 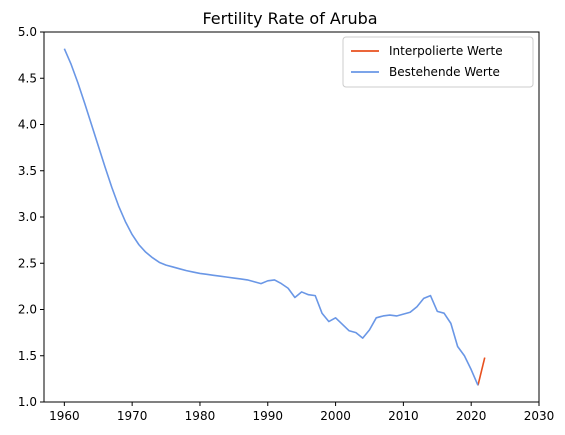 I want to click on y-tick-label: 1.5, so click(x=27, y=356).